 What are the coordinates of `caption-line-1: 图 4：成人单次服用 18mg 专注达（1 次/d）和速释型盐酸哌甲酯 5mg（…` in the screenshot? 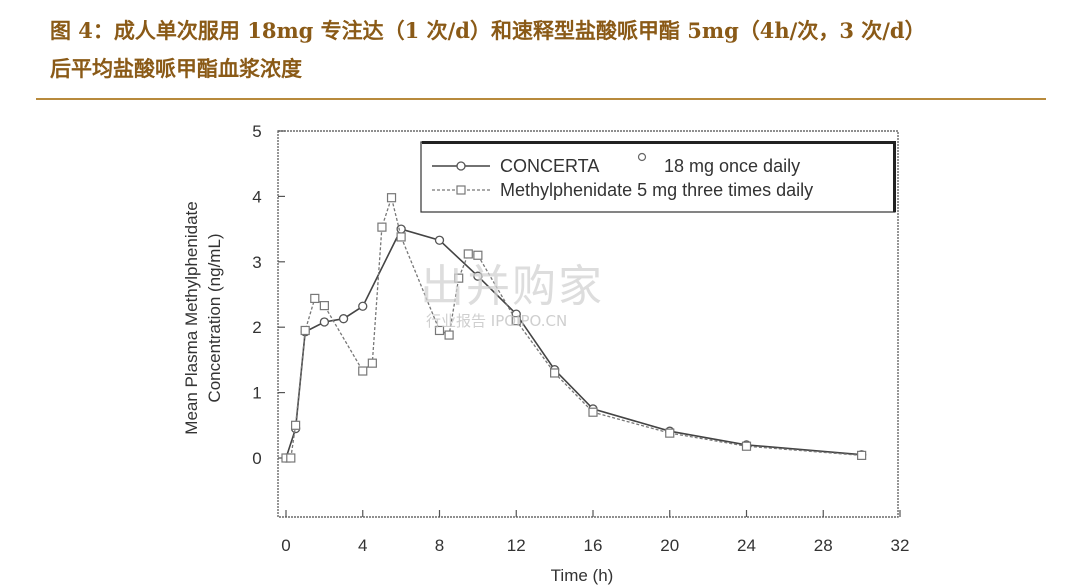 It's located at (488, 30).